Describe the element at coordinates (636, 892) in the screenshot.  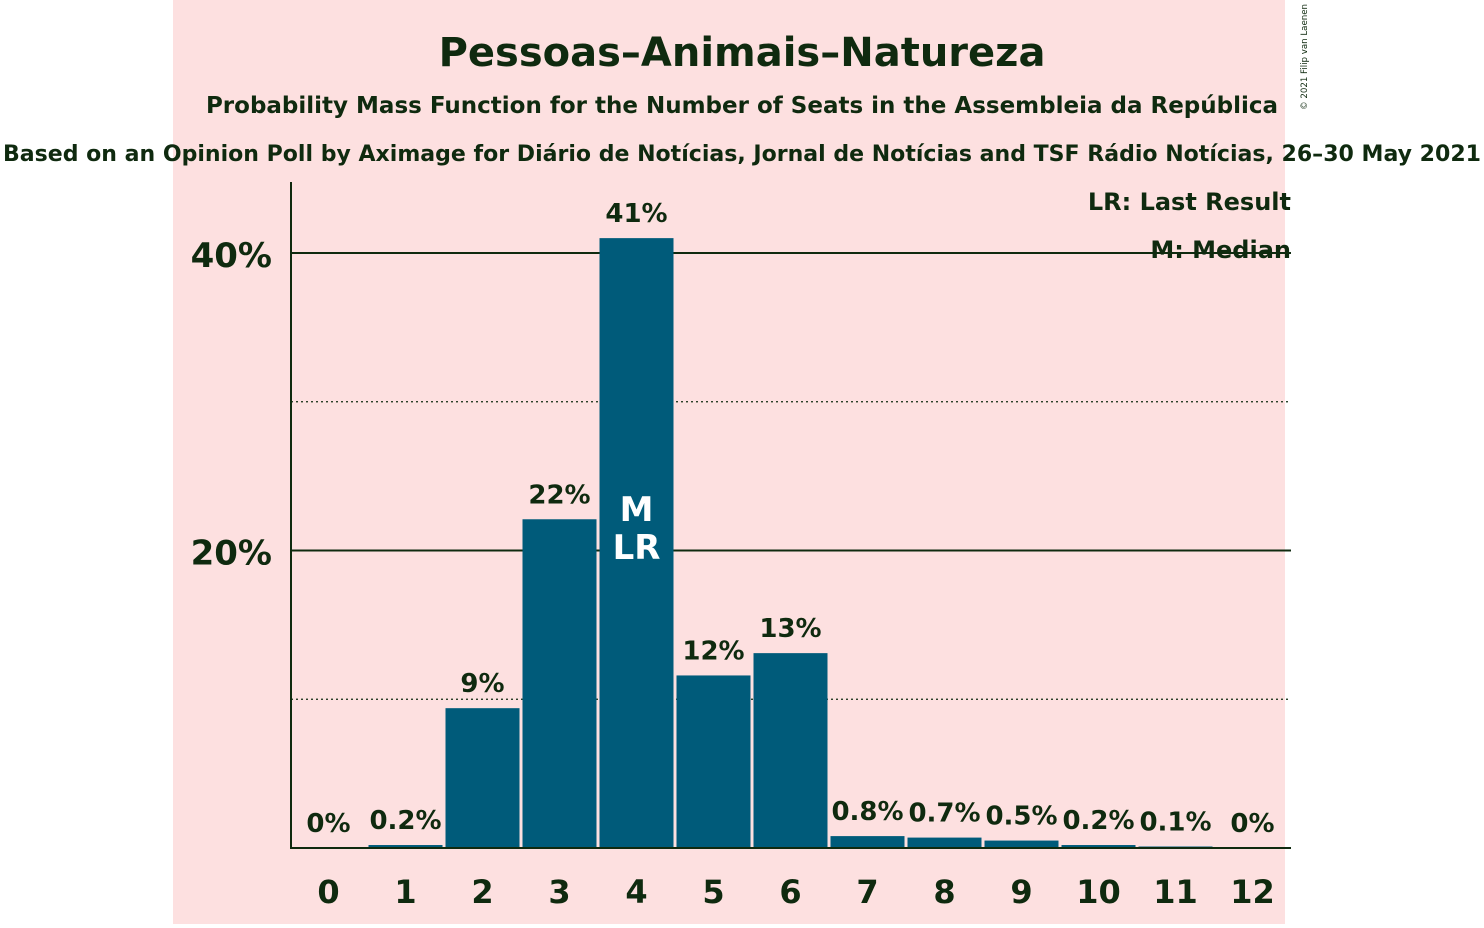
I see `x-tick-label-4: 4` at that location.